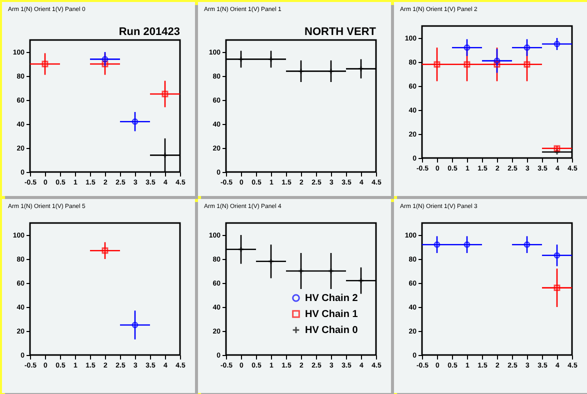 The height and width of the screenshot is (394, 587). Describe the element at coordinates (331, 298) in the screenshot. I see `legend-label: HV Chain 2` at that location.